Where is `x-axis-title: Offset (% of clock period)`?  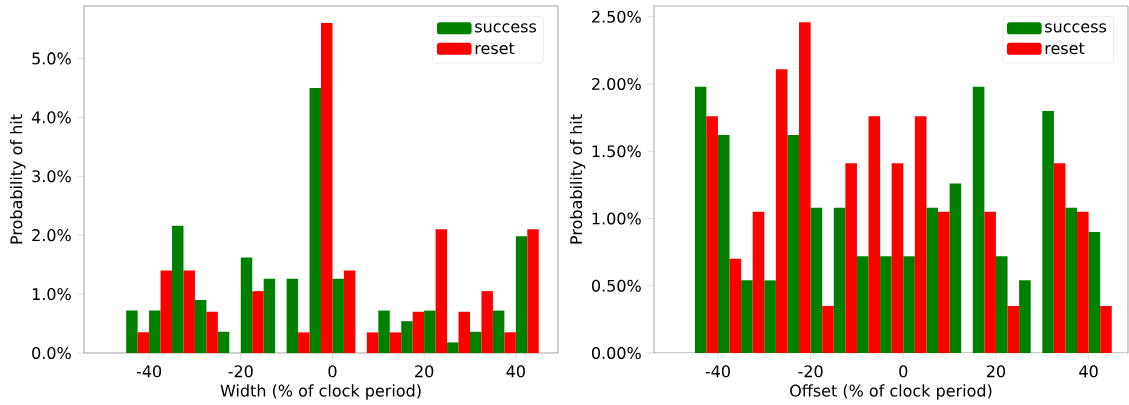
x-axis-title: Offset (% of clock period) is located at coordinates (891, 392).